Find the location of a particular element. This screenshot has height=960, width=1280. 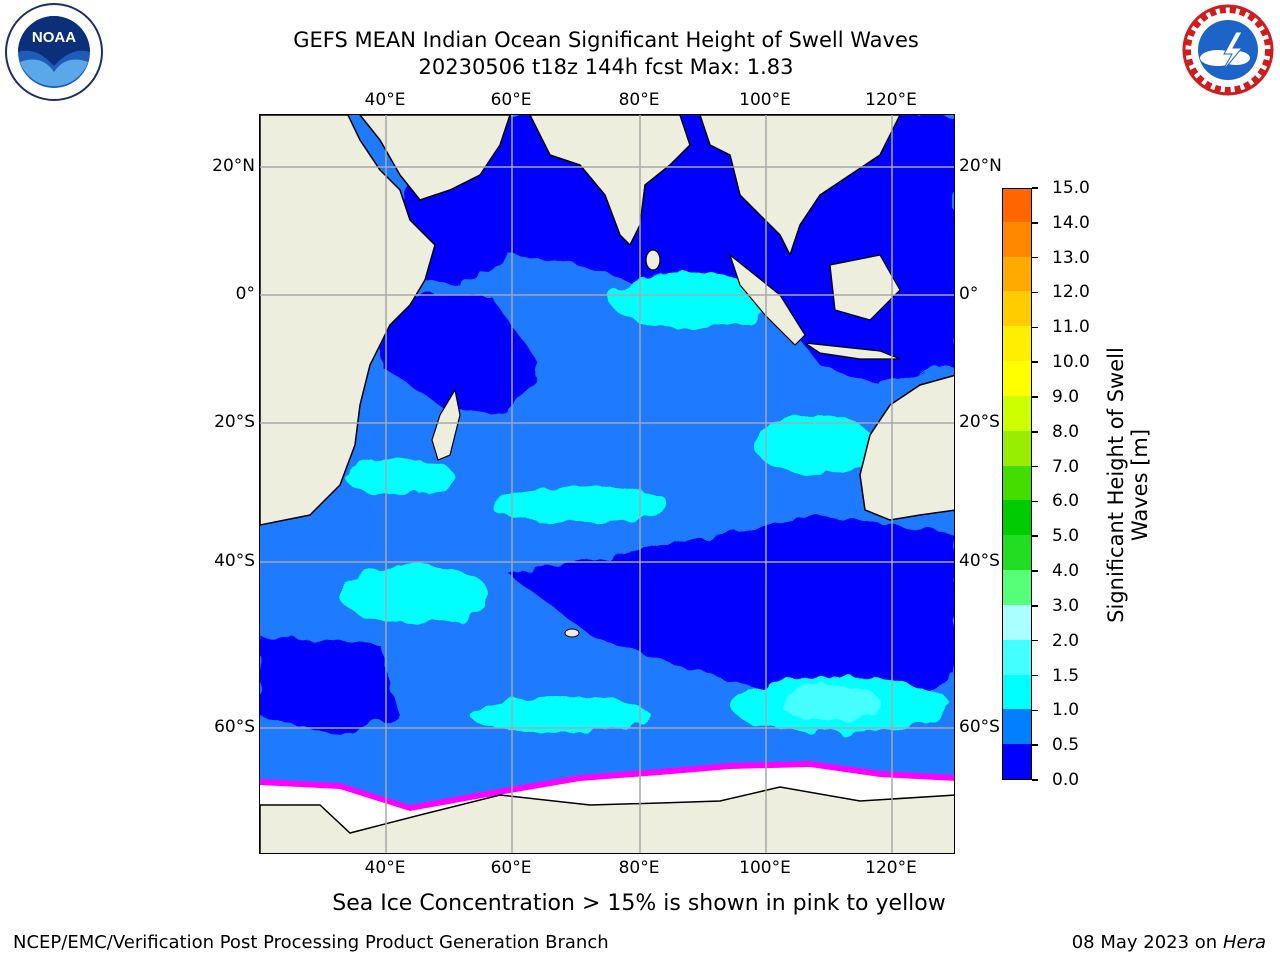

colorbar-tick-label: 3.0 is located at coordinates (1066, 605).